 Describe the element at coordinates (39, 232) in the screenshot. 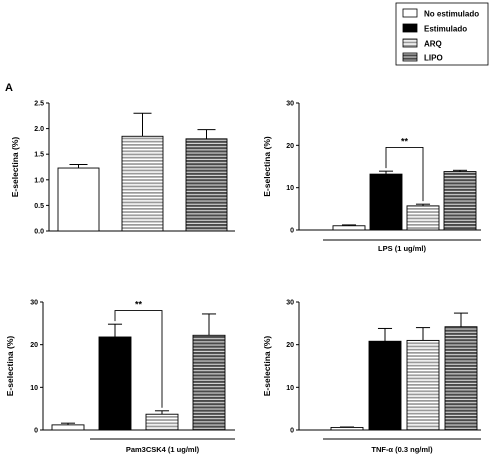

I see `y-tick-label: 0.0` at that location.